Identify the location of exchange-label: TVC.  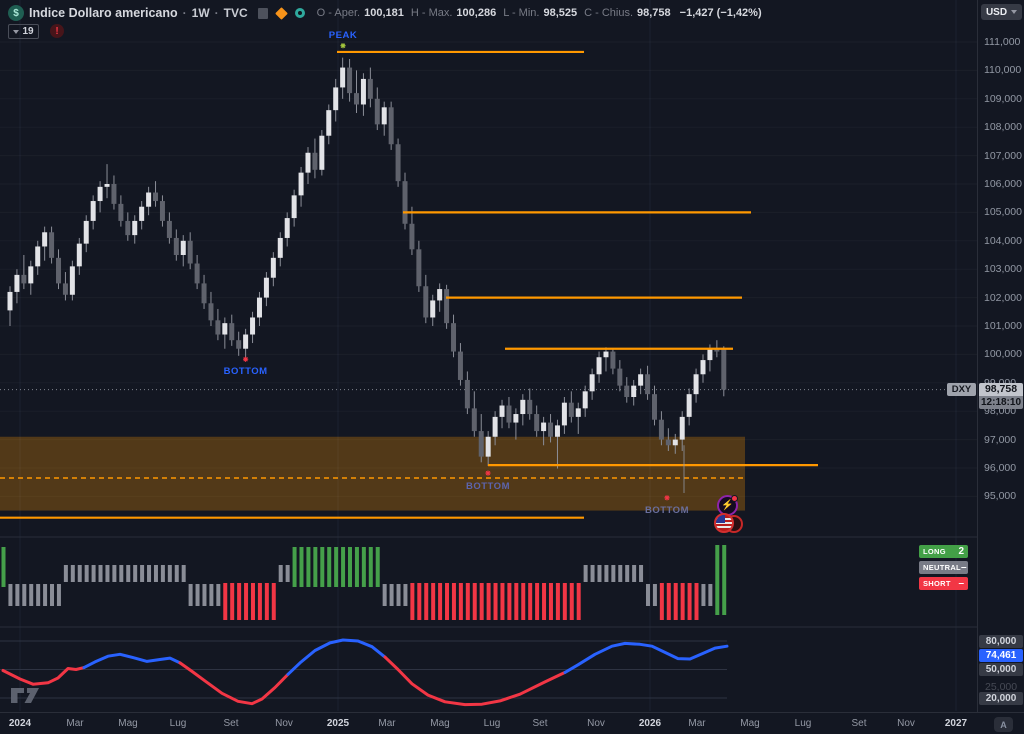
(235, 13).